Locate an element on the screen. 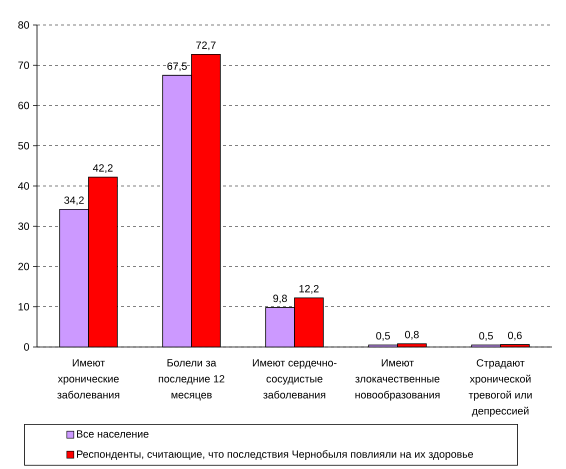  x-tick-label: Имеют сердечно-сосудистые заболевания is located at coordinates (294, 379).